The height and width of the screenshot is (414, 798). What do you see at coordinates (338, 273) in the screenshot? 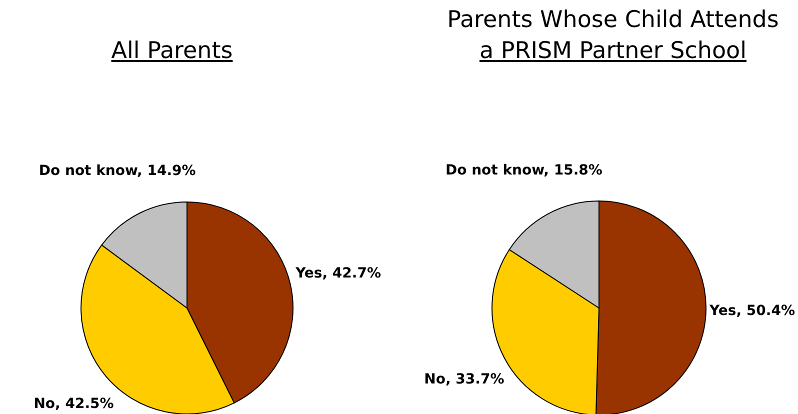
I see `slice-label: Yes, 42.7%` at bounding box center [338, 273].